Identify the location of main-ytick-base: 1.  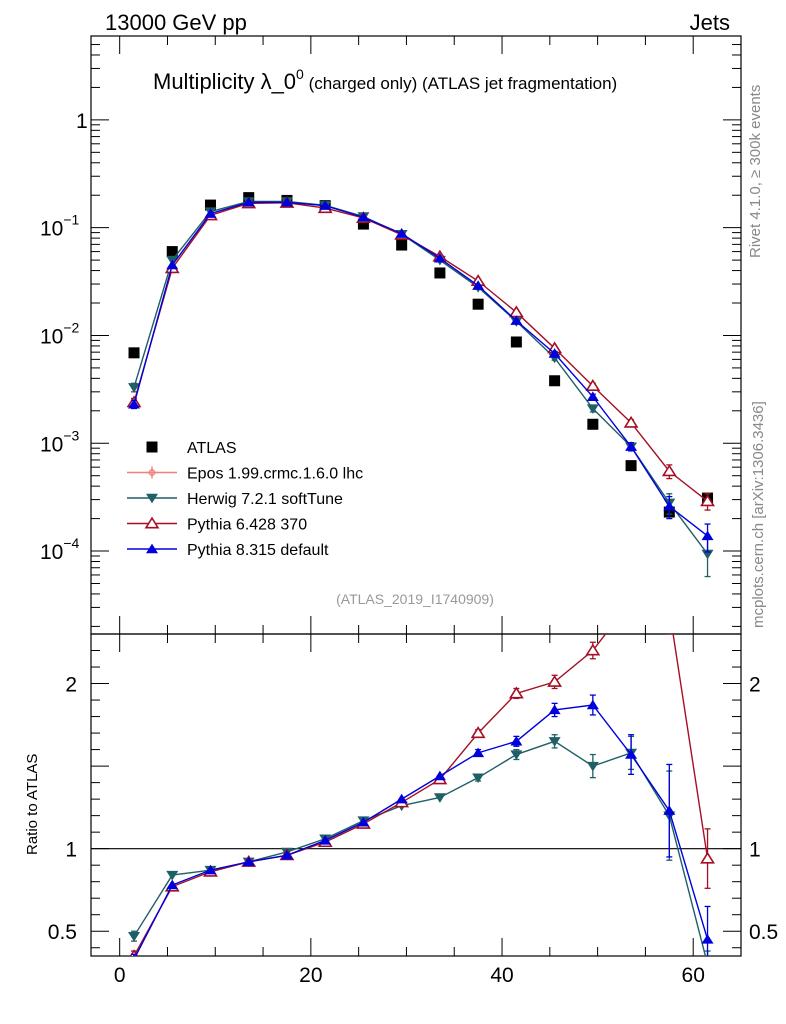
(82, 121).